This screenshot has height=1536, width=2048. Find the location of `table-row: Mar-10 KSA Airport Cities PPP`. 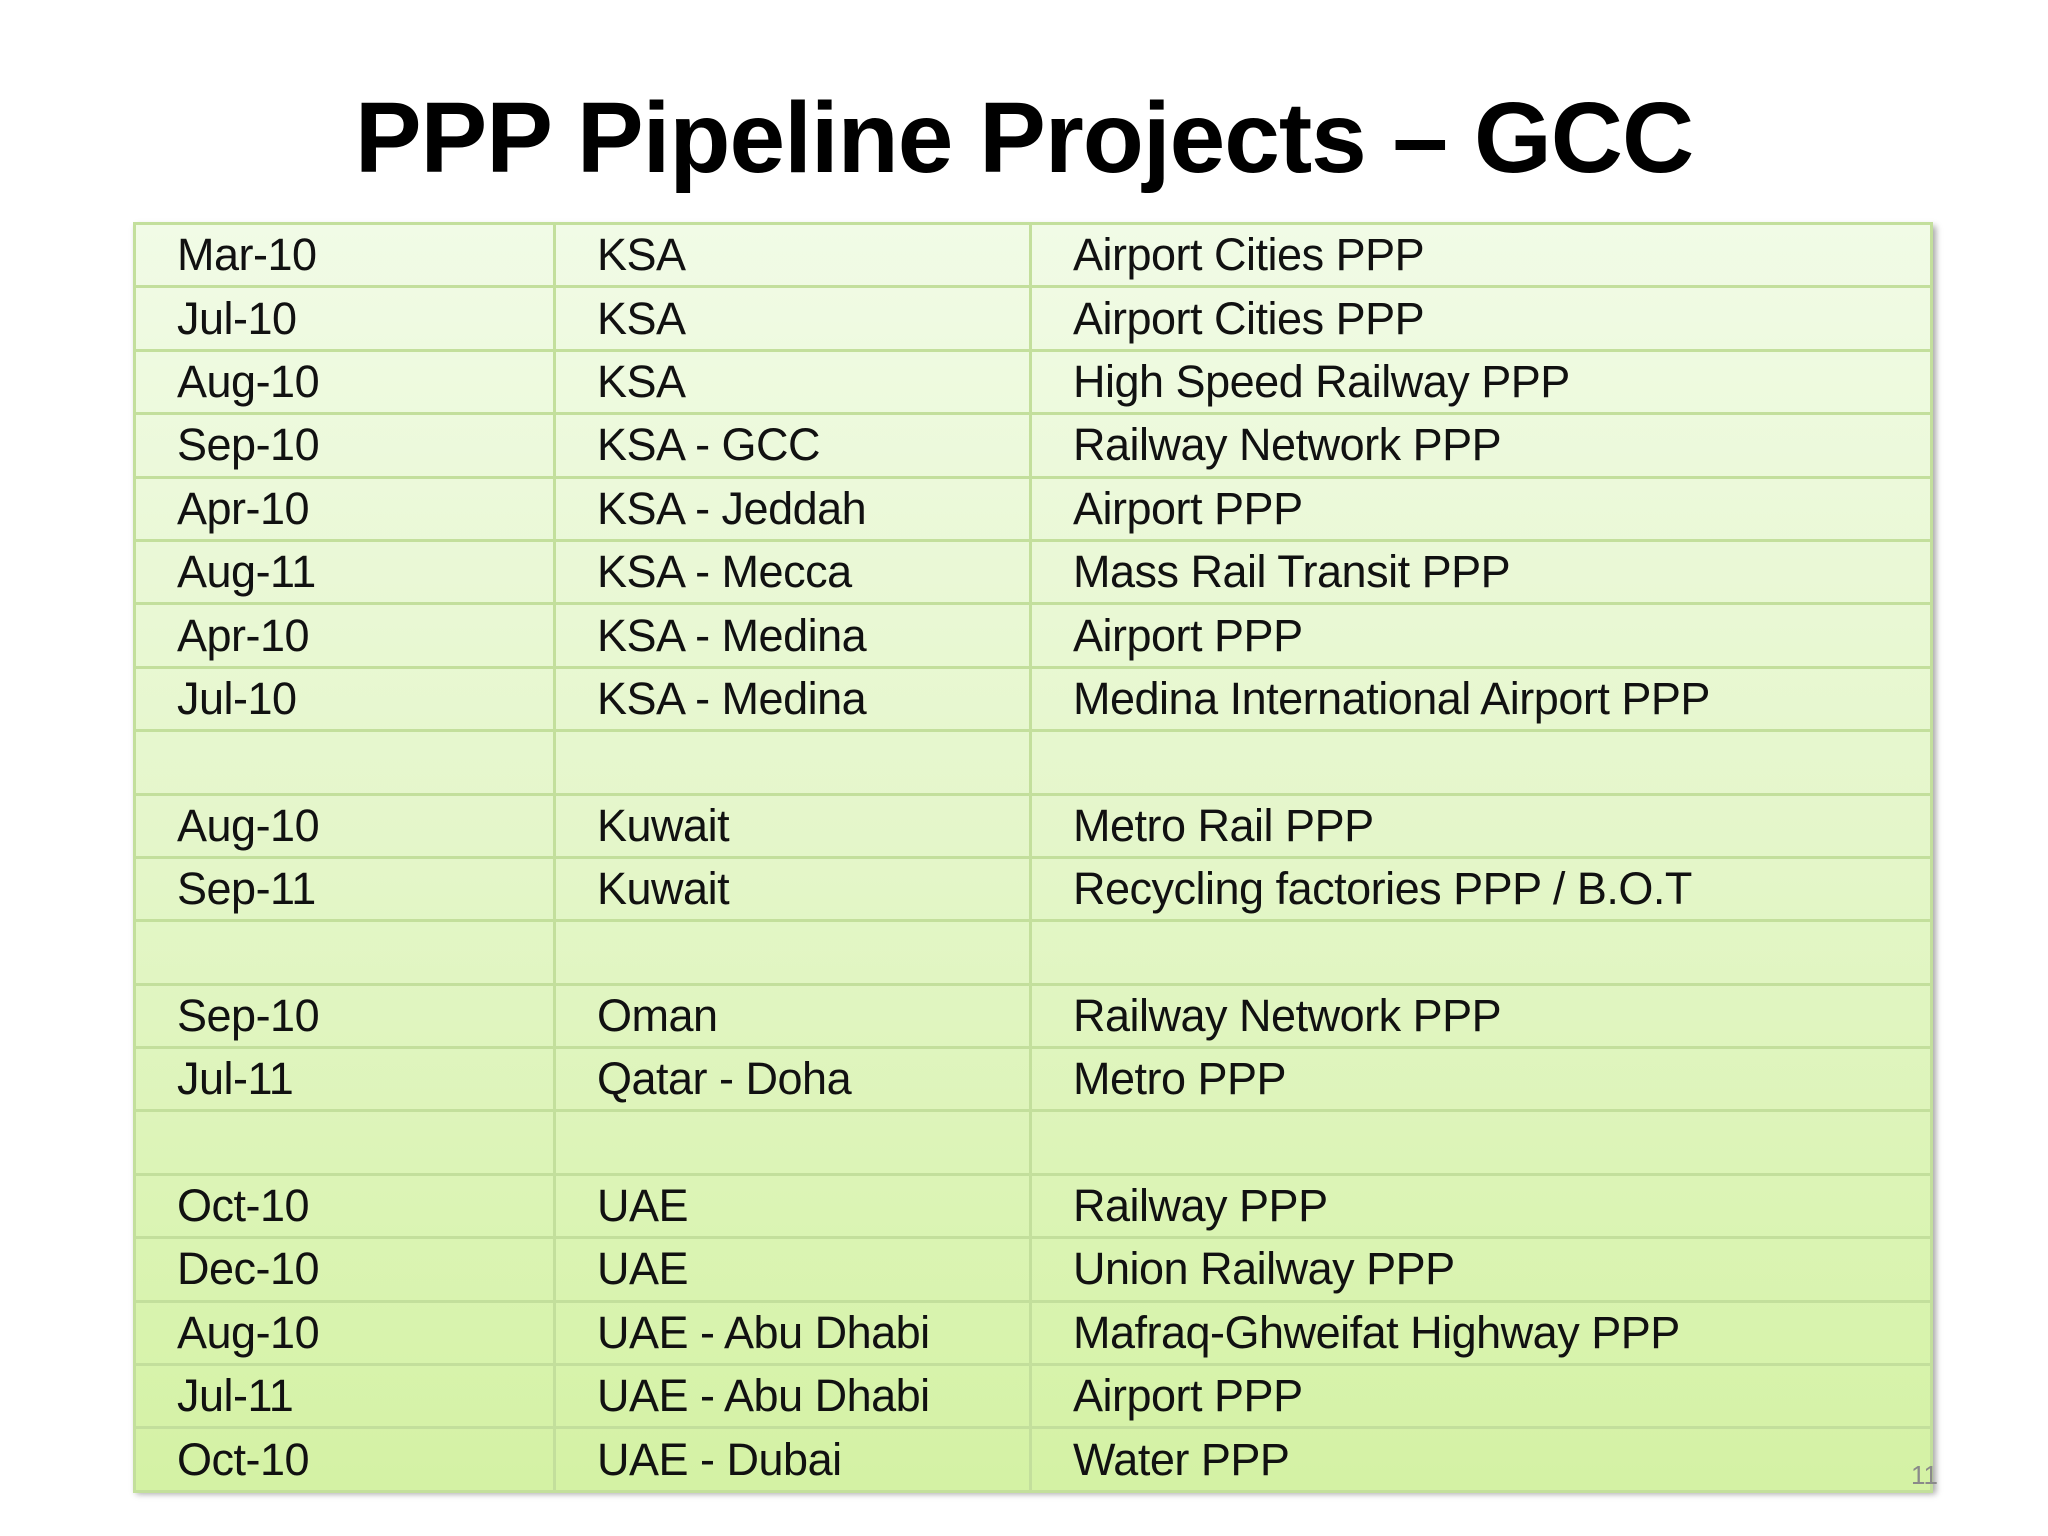

table-row: Mar-10 KSA Airport Cities PPP is located at coordinates (1033, 255).